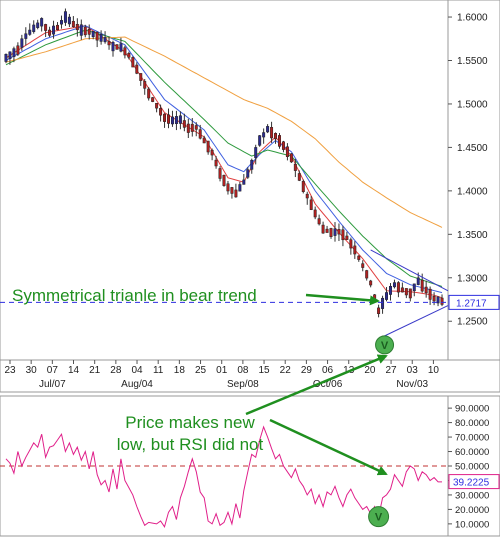 This screenshot has height=540, width=500. I want to click on date-tick-label: 23, so click(10, 370).